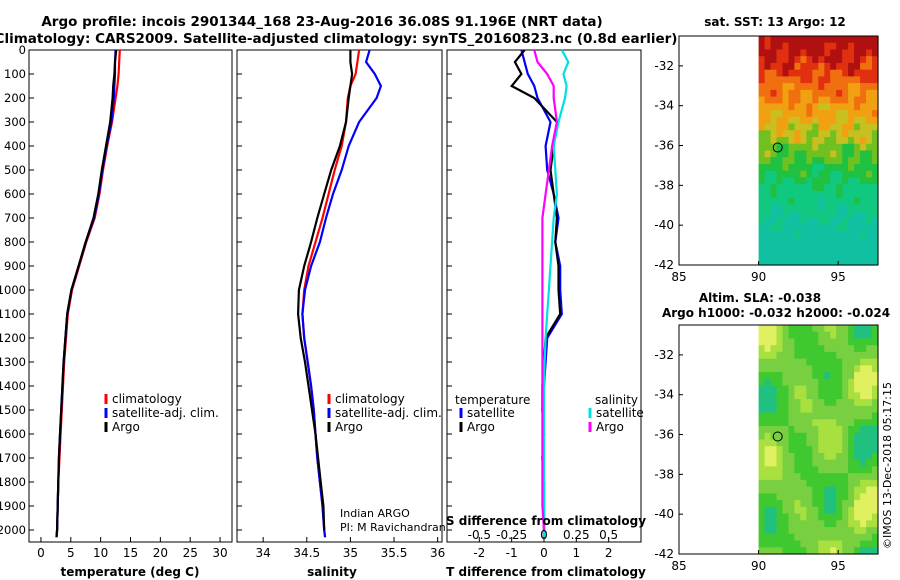  Describe the element at coordinates (546, 521) in the screenshot. I see `p3-xlabel-top: S difference from climatology` at that location.